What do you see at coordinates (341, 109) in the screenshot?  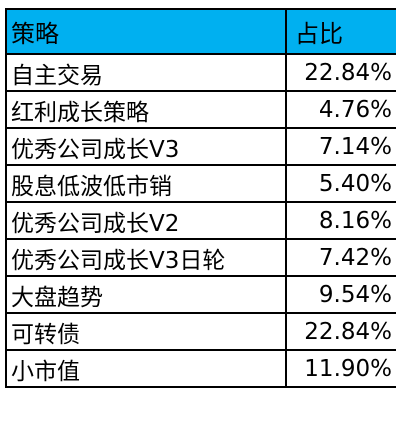 I see `ratio-value-cell: 4.76%` at bounding box center [341, 109].